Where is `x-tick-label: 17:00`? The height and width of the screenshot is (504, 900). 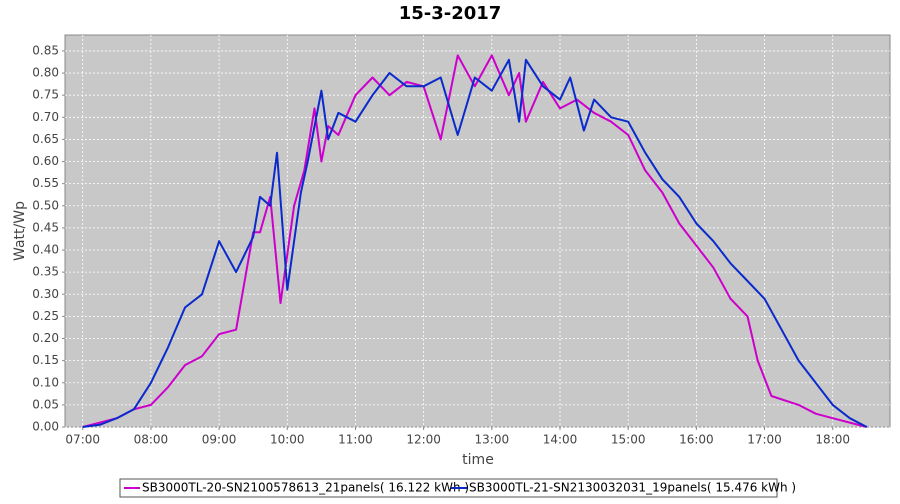 x-tick-label: 17:00 is located at coordinates (764, 440).